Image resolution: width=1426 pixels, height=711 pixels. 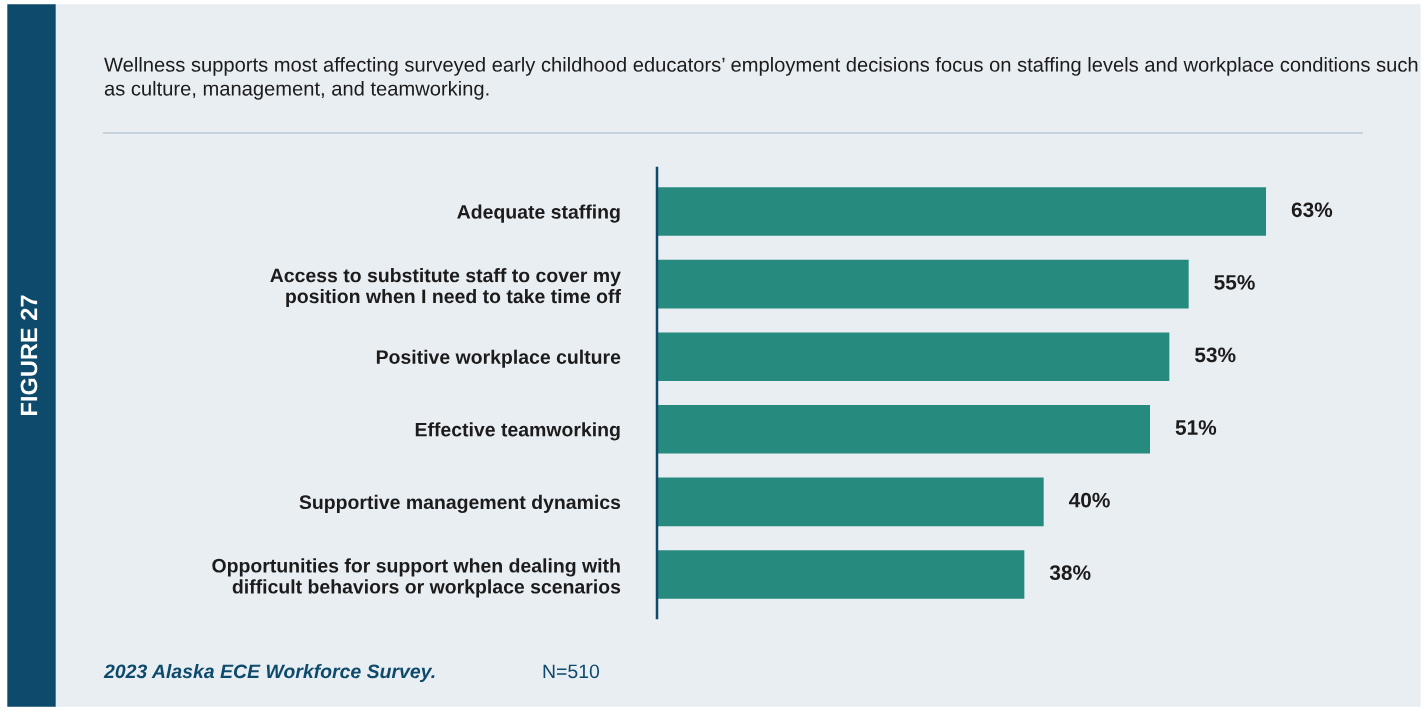 What do you see at coordinates (1312, 210) in the screenshot?
I see `data-label: 63%` at bounding box center [1312, 210].